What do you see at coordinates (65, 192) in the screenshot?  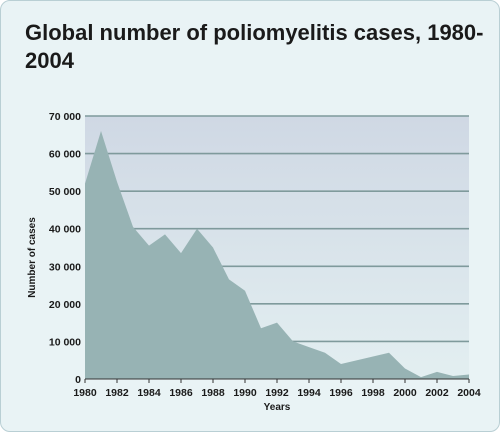 I see `y-tick-label: 50 000` at bounding box center [65, 192].